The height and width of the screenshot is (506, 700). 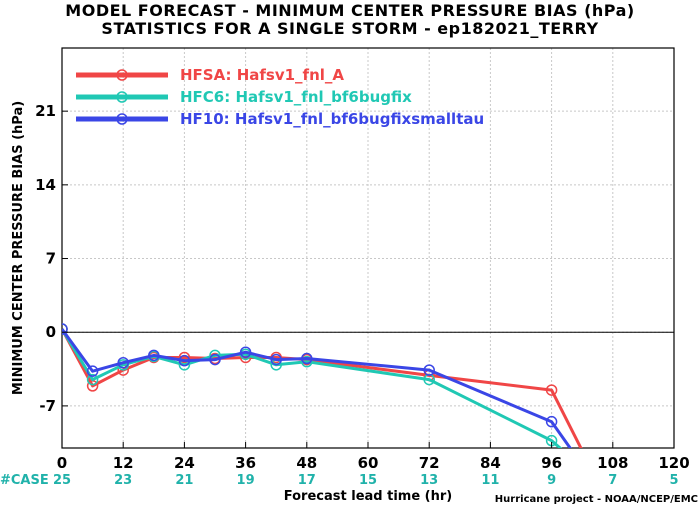 What do you see at coordinates (596, 499) in the screenshot?
I see `credit-text: Hurricane project - NOAA/NCEP/EMC` at bounding box center [596, 499].